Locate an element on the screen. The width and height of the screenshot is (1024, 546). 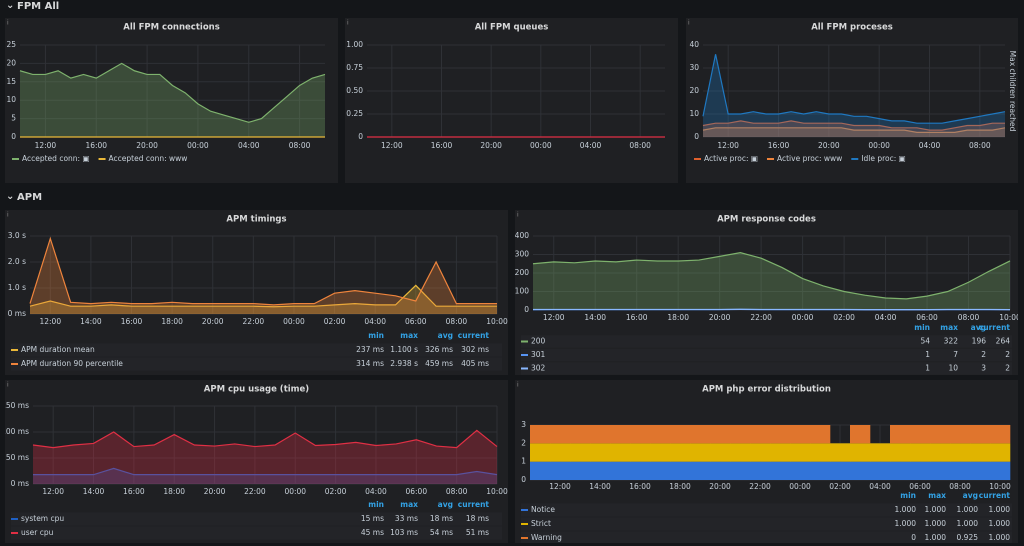
y-tick-label: 100 ms is located at coordinates (15, 431).